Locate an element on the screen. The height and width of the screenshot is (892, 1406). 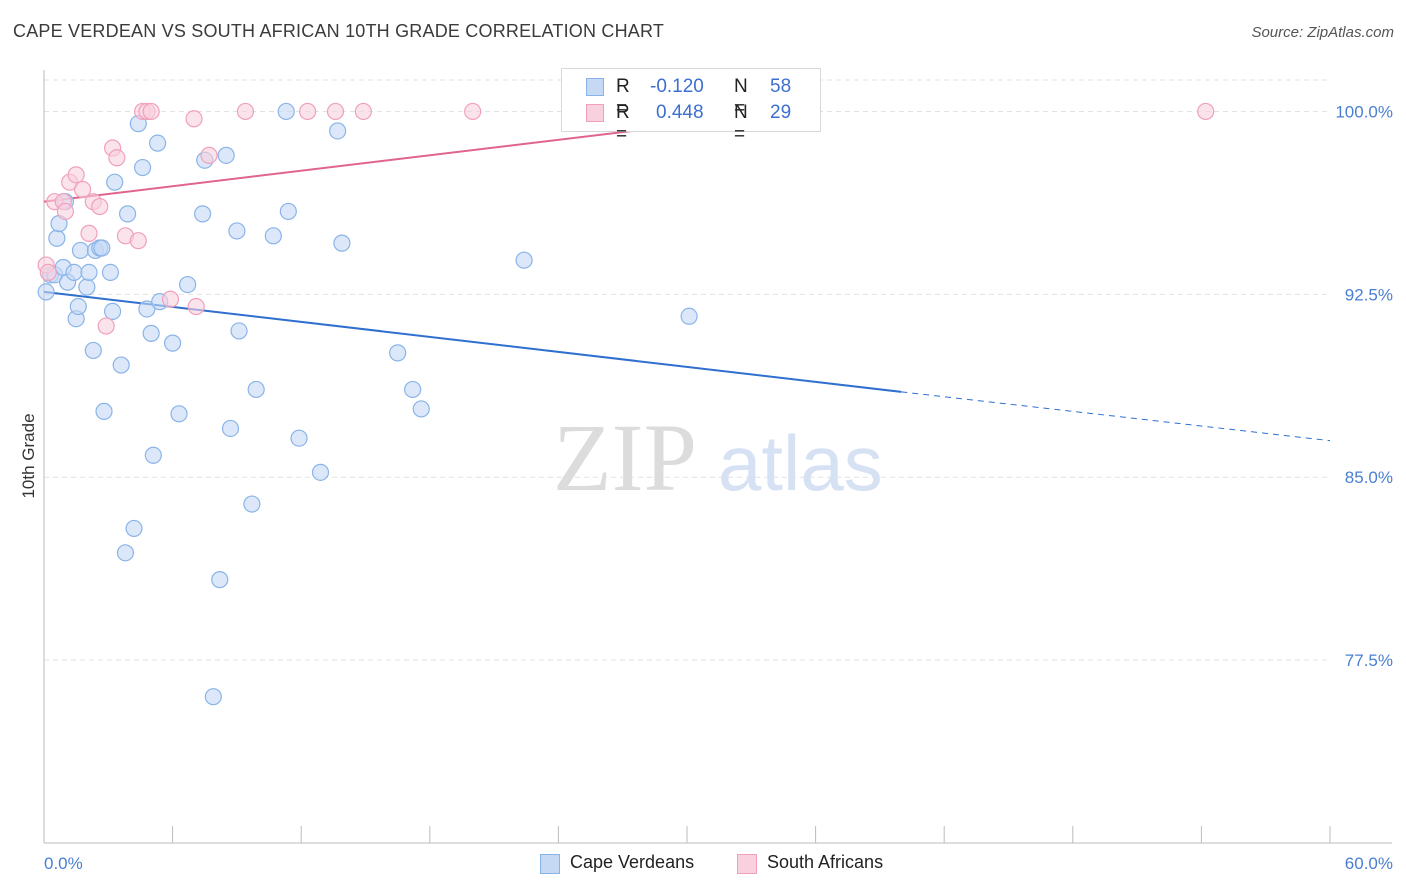
watermark-zip: ZIP is located at coordinates (625, 457).